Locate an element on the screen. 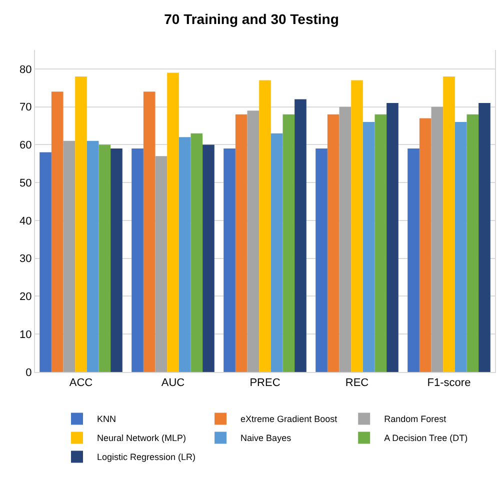 Image resolution: width=503 pixels, height=479 pixels. legend-label: Random Forest is located at coordinates (415, 419).